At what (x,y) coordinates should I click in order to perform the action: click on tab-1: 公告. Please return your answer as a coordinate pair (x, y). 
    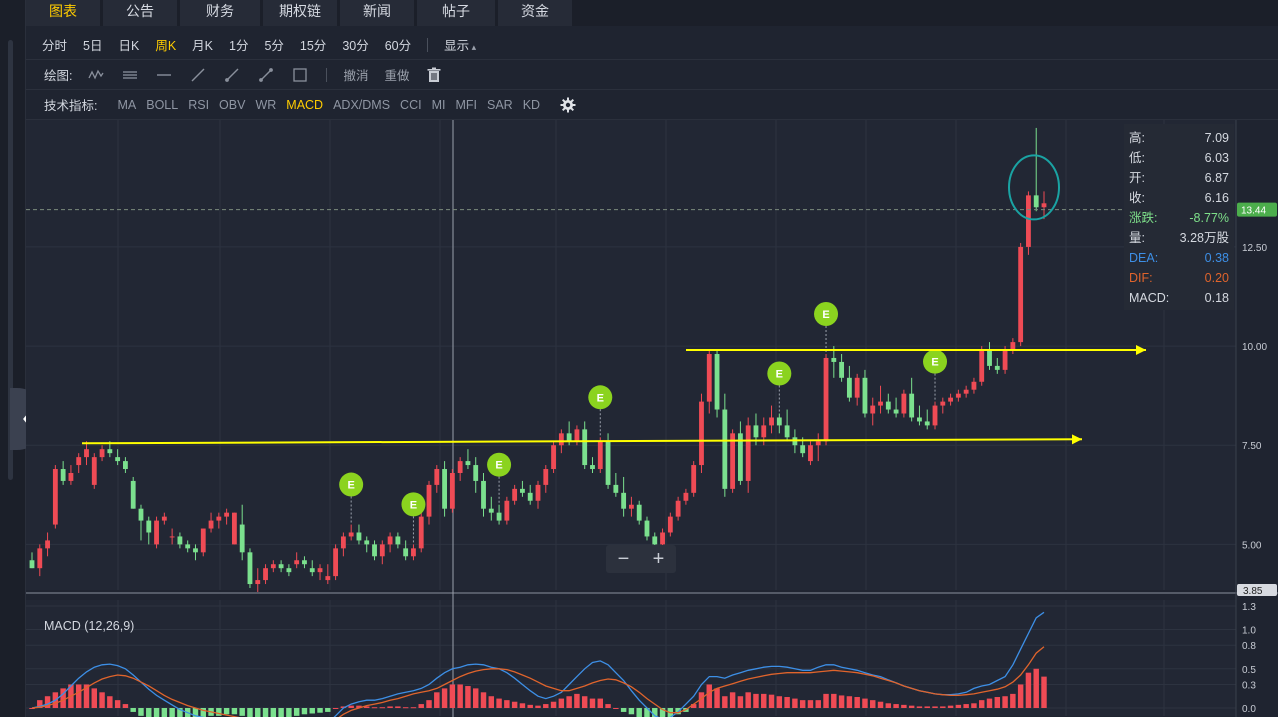
    Looking at the image, I should click on (140, 13).